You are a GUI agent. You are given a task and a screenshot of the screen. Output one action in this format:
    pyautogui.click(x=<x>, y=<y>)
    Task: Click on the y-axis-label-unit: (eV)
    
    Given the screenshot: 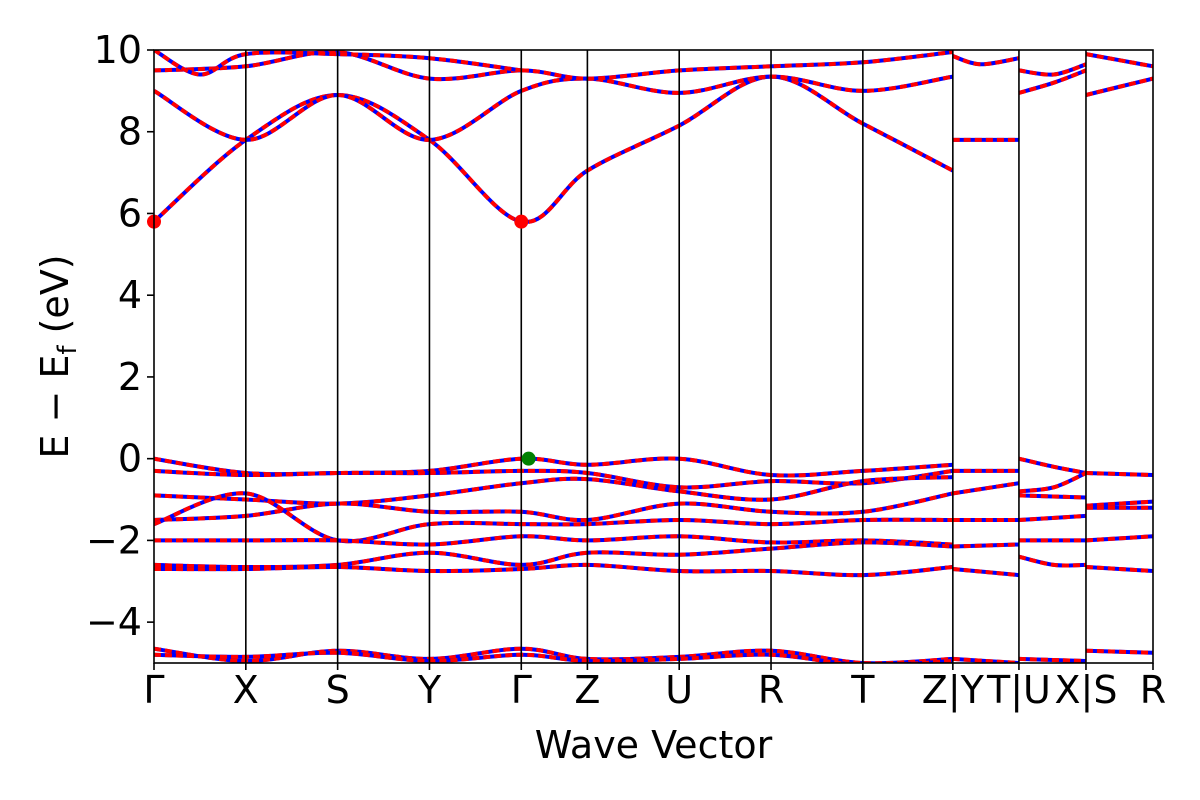 What is the action you would take?
    pyautogui.click(x=55, y=299)
    